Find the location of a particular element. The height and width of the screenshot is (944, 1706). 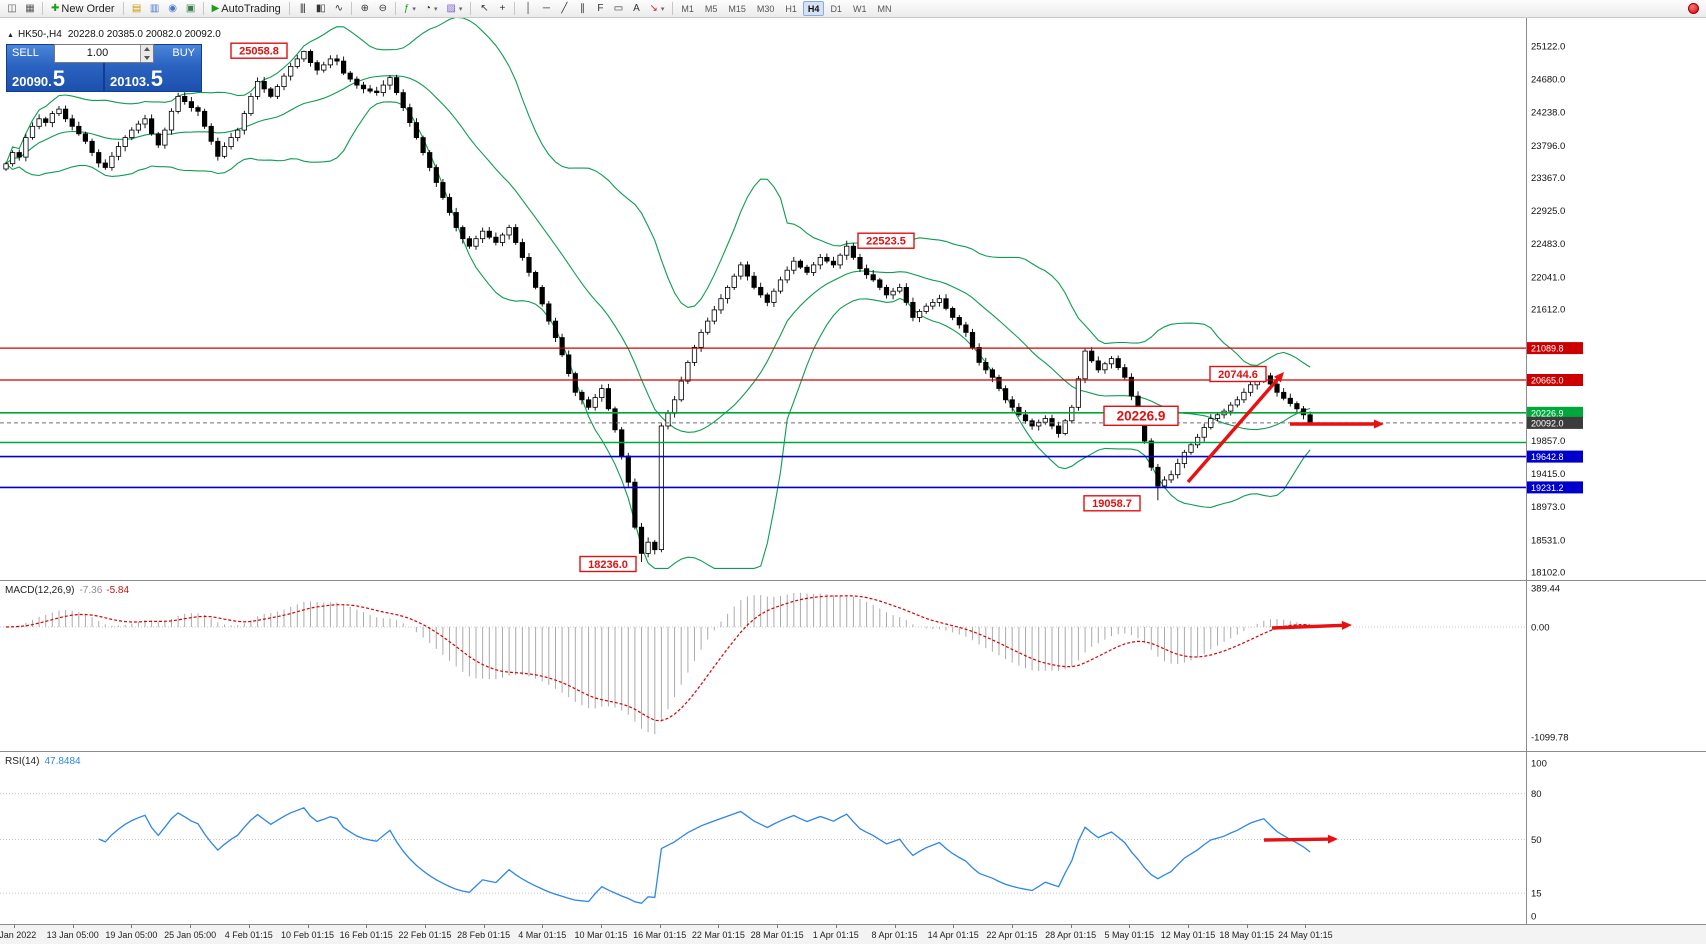

timeframe-m30-button: M30 is located at coordinates (766, 8).